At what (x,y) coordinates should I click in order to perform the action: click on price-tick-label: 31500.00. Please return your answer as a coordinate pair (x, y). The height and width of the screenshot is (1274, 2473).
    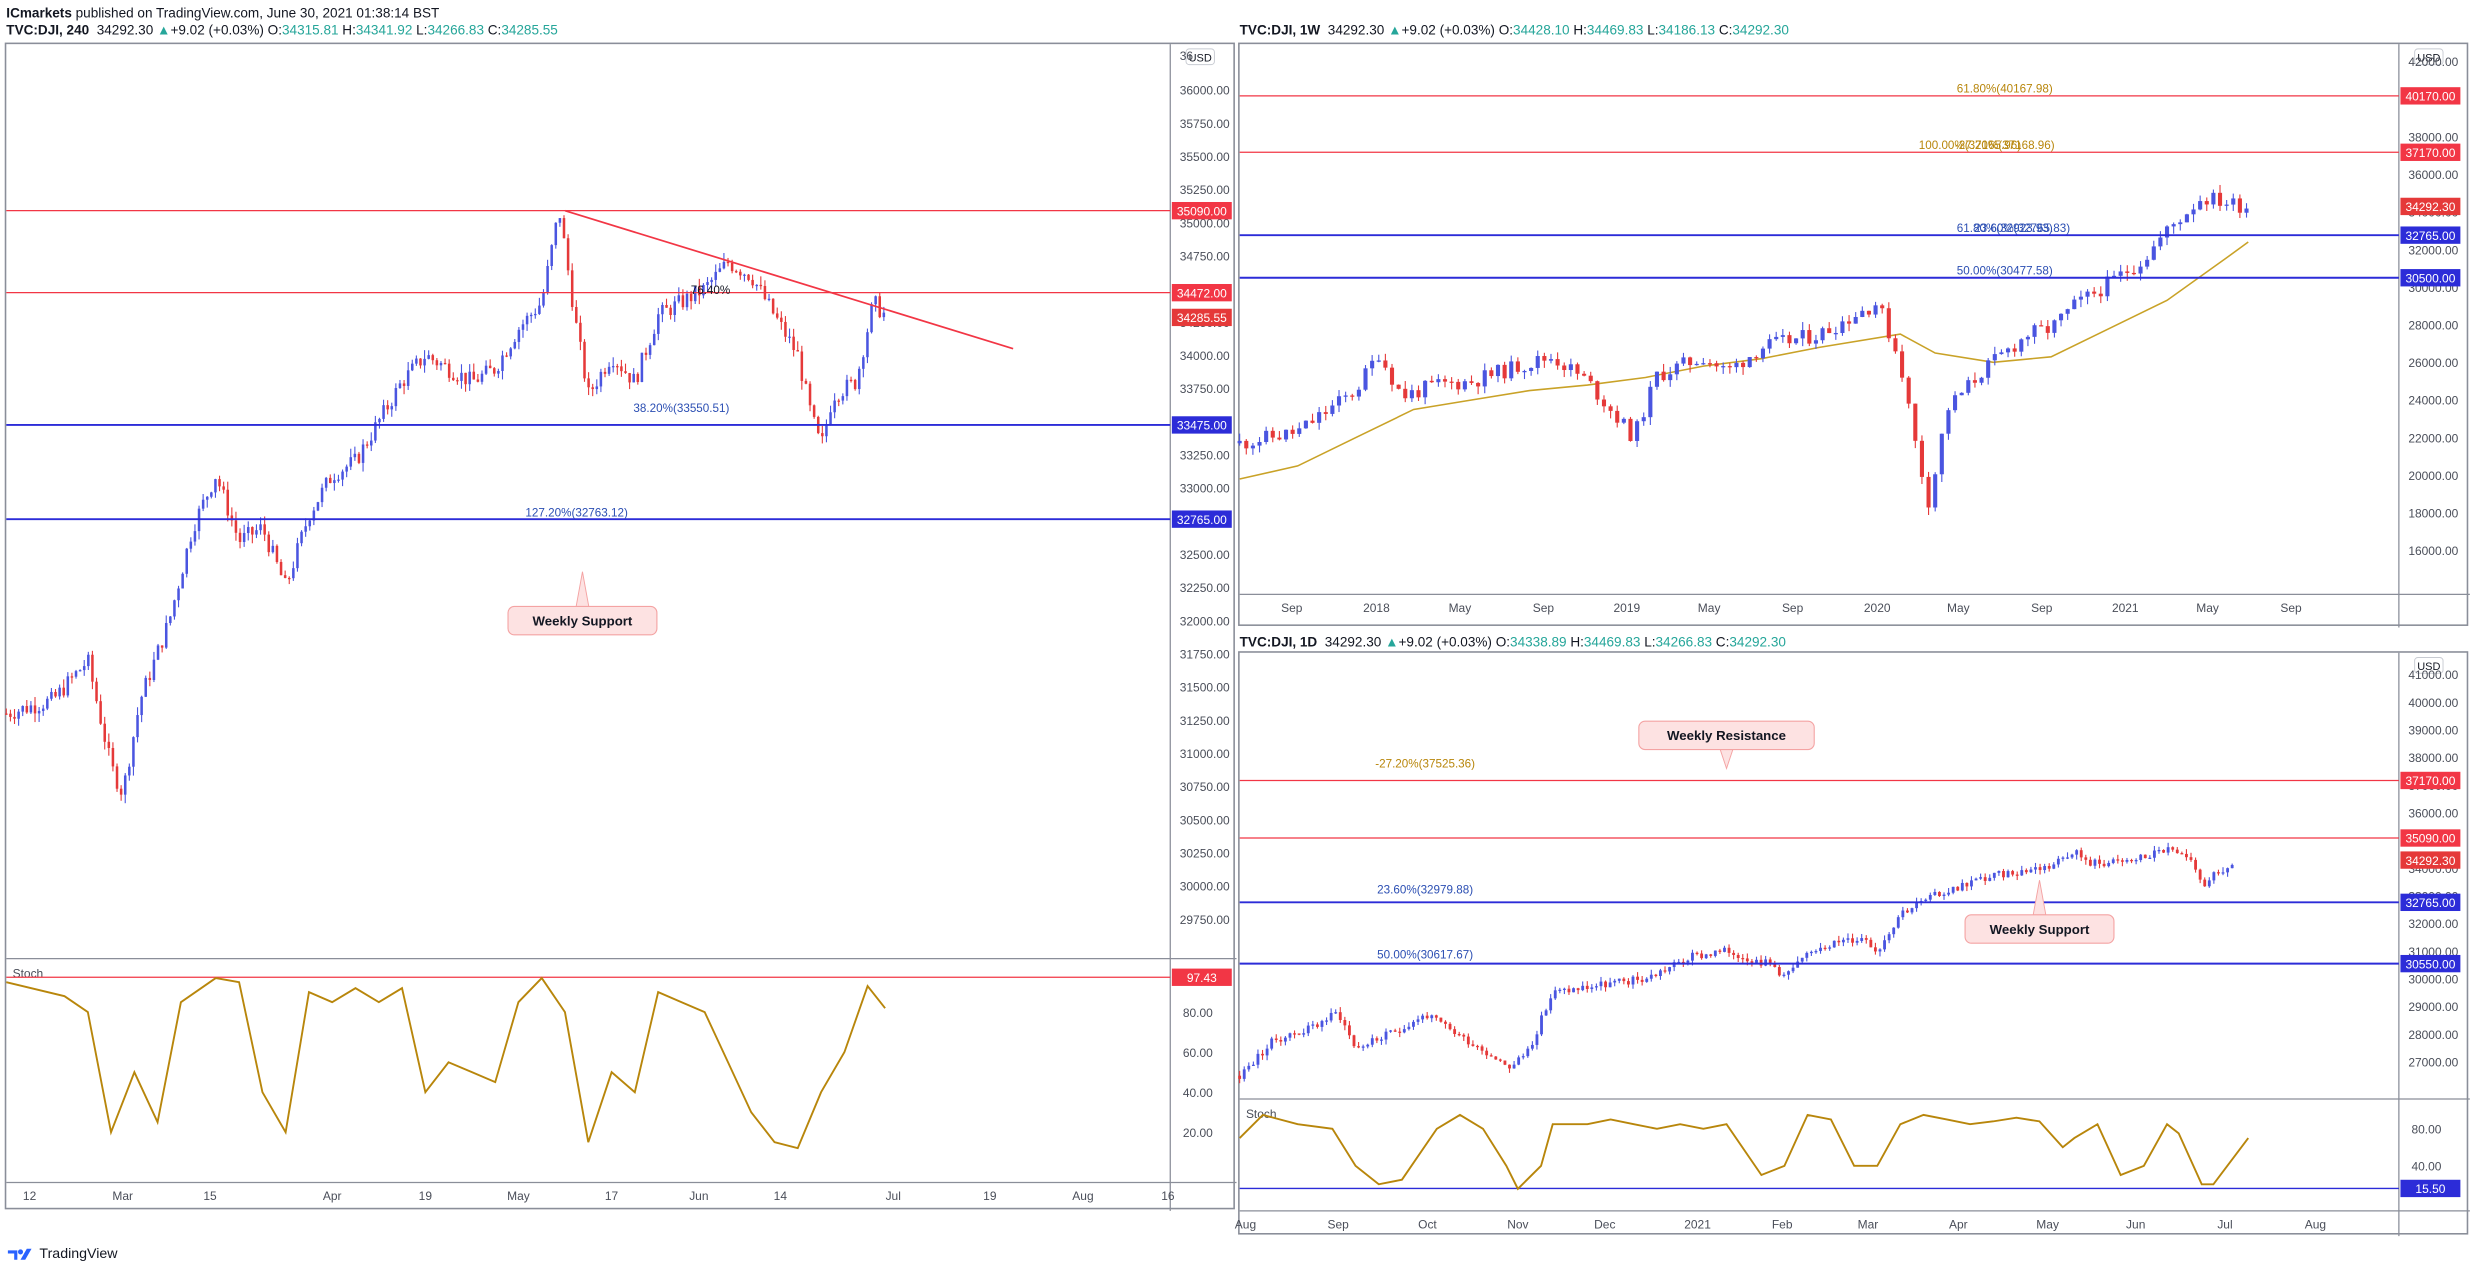
    Looking at the image, I should click on (1205, 688).